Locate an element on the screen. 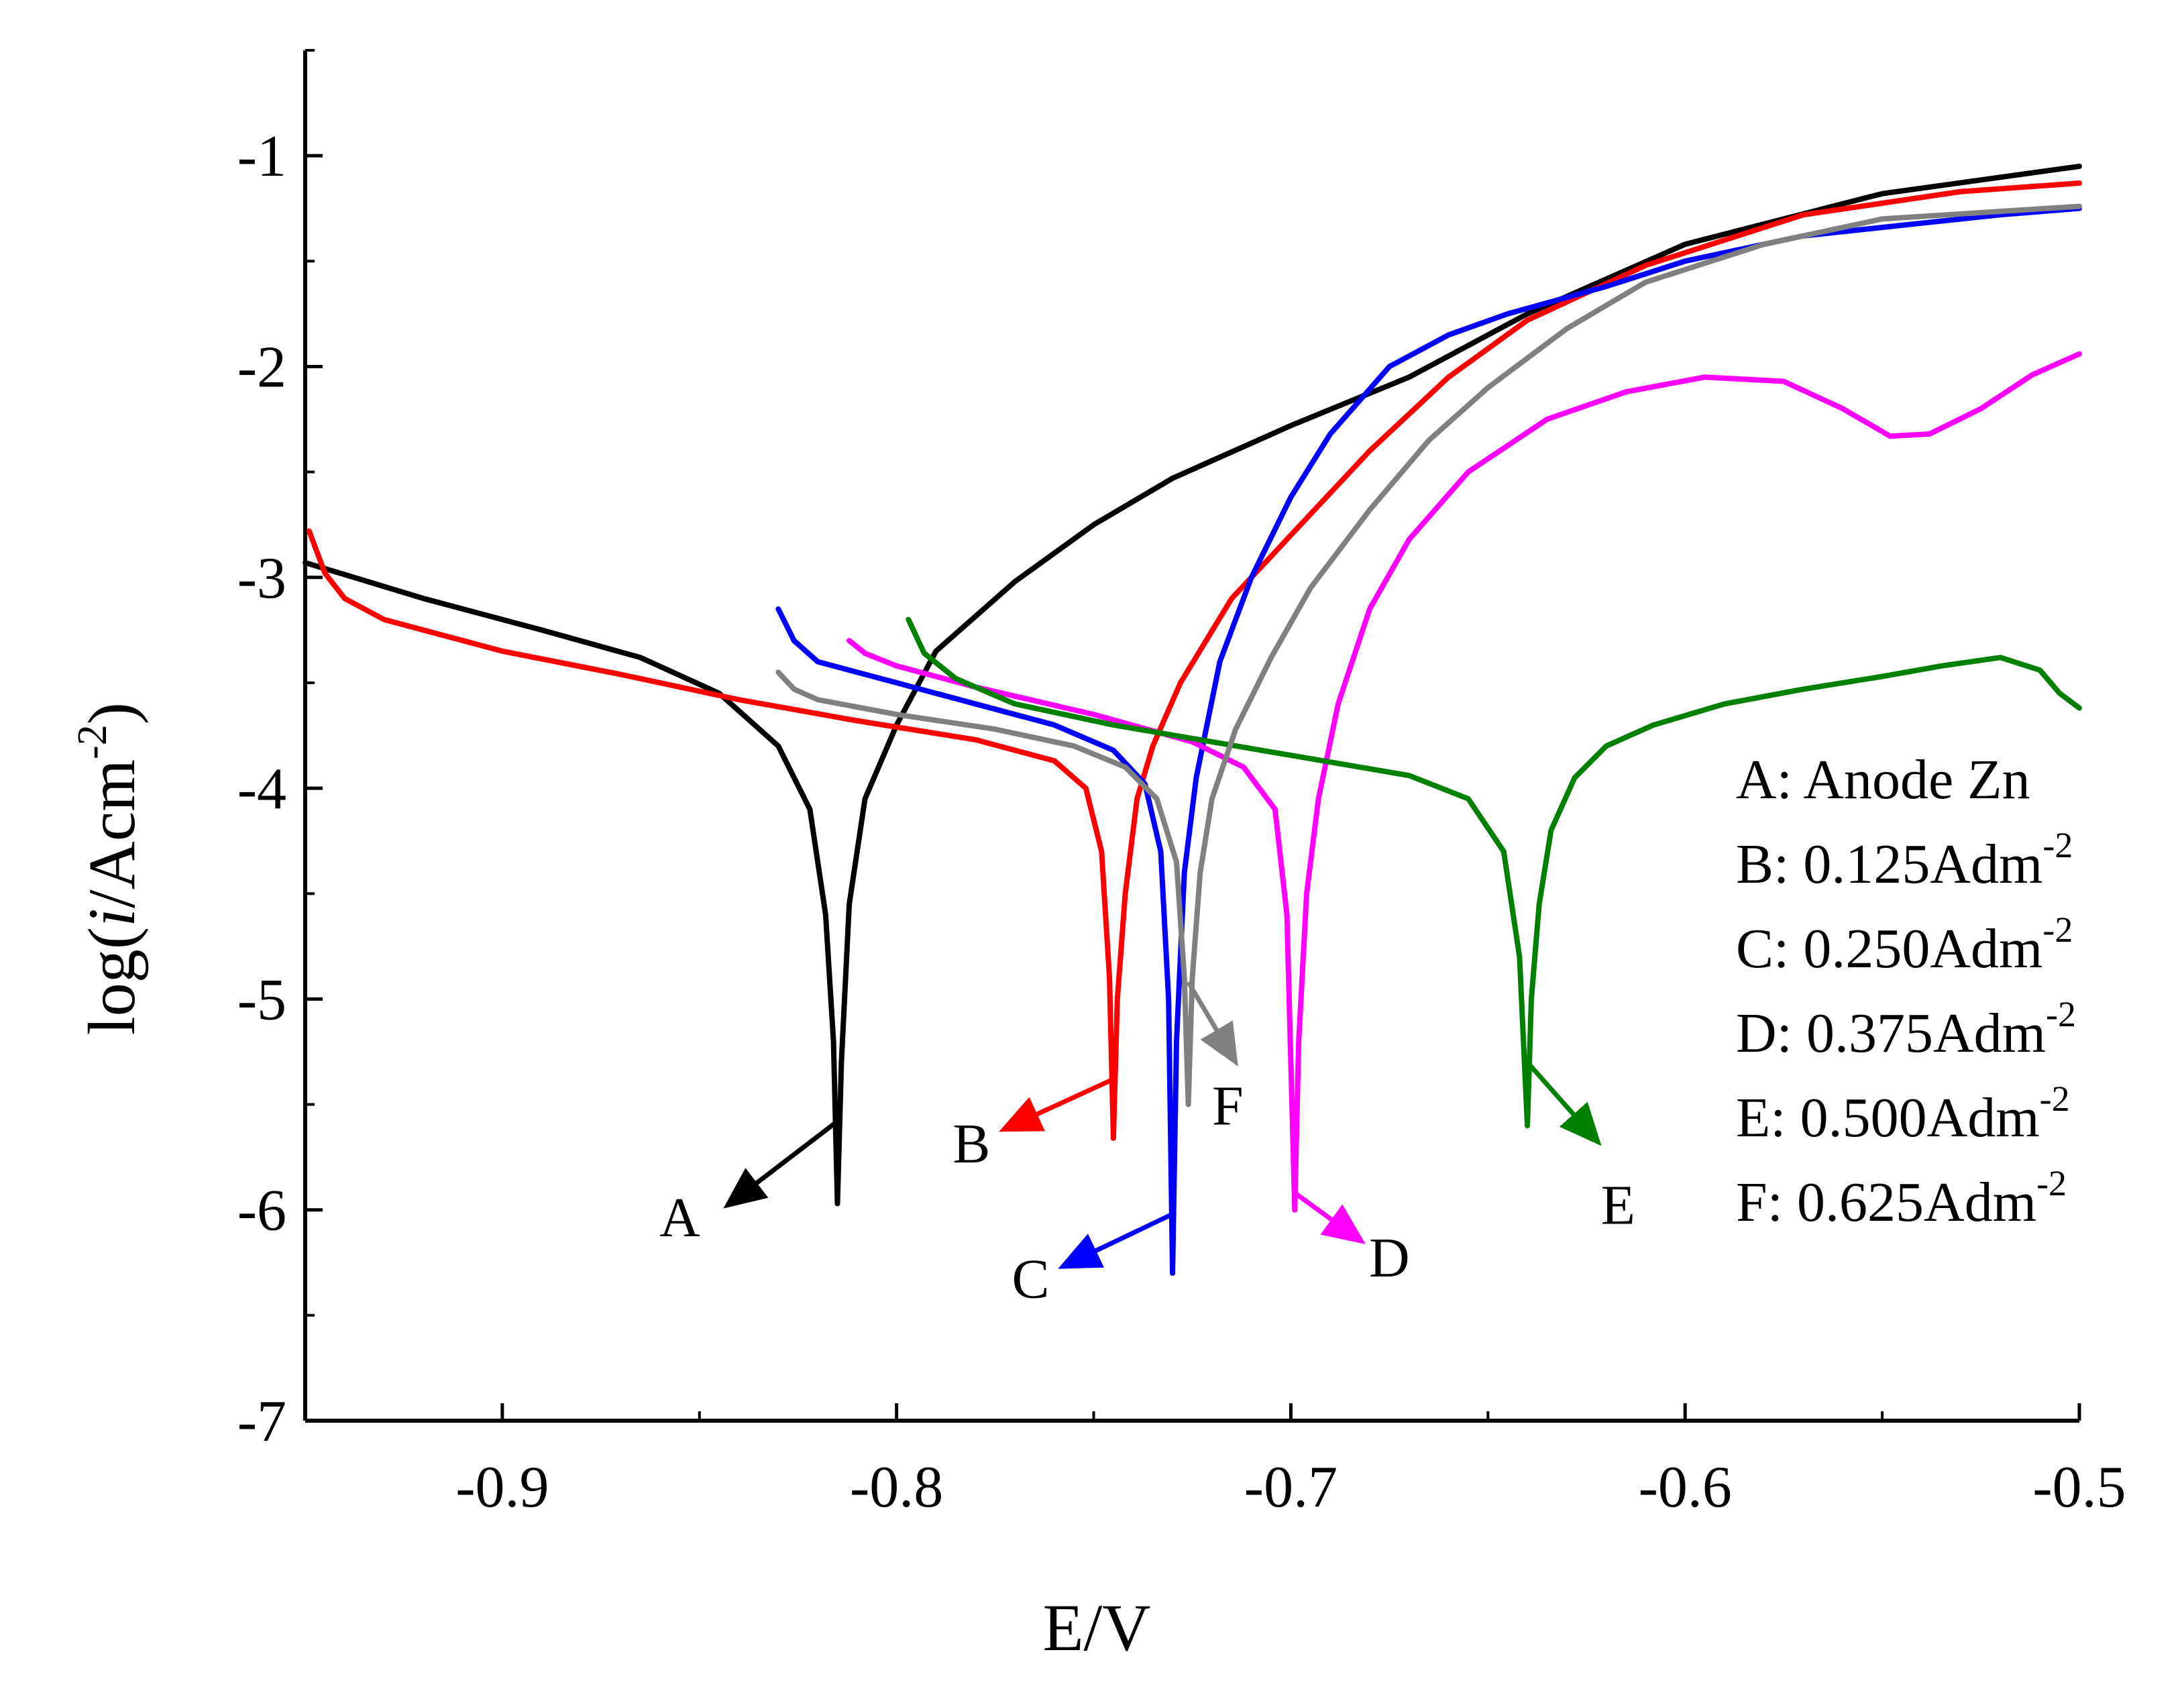 This screenshot has height=1689, width=2184. y-tick-label: -6 is located at coordinates (261, 1211).